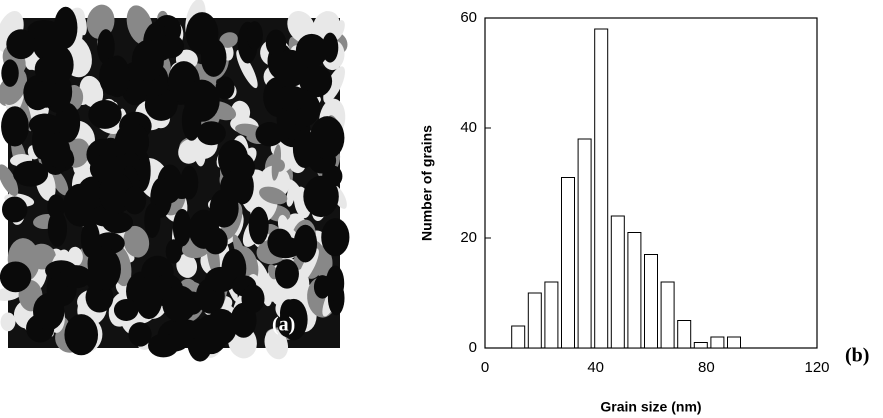 Image resolution: width=883 pixels, height=418 pixels. Describe the element at coordinates (427, 183) in the screenshot. I see `y-axis-title: Number of grains` at that location.